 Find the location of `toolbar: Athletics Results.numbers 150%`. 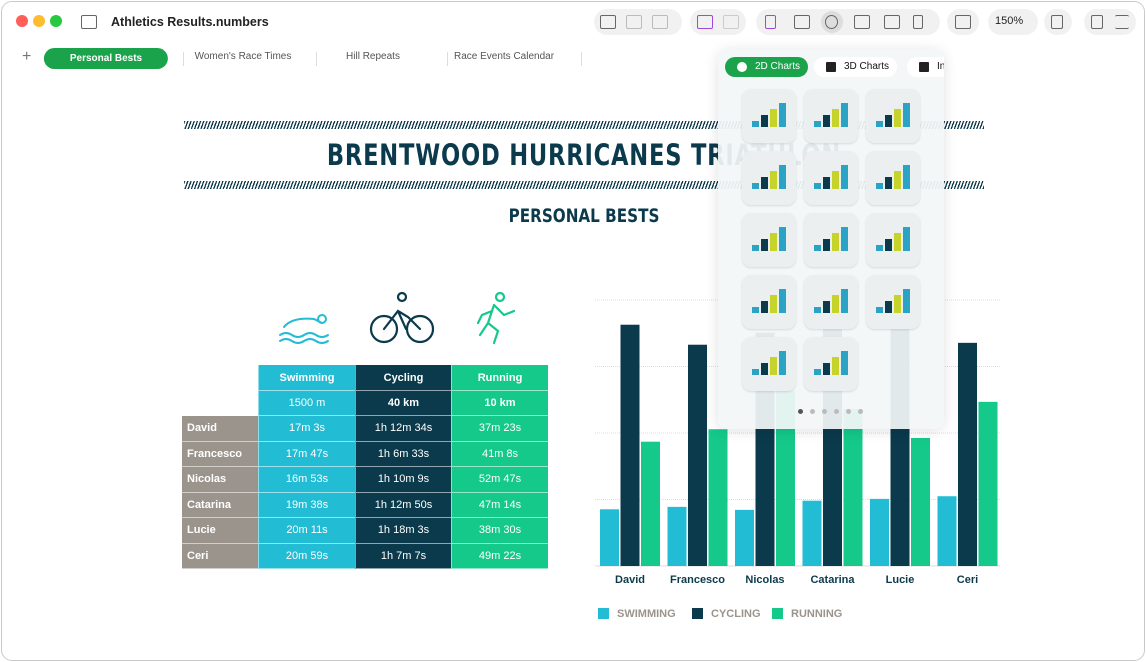

toolbar: Athletics Results.numbers 150% is located at coordinates (573, 22).